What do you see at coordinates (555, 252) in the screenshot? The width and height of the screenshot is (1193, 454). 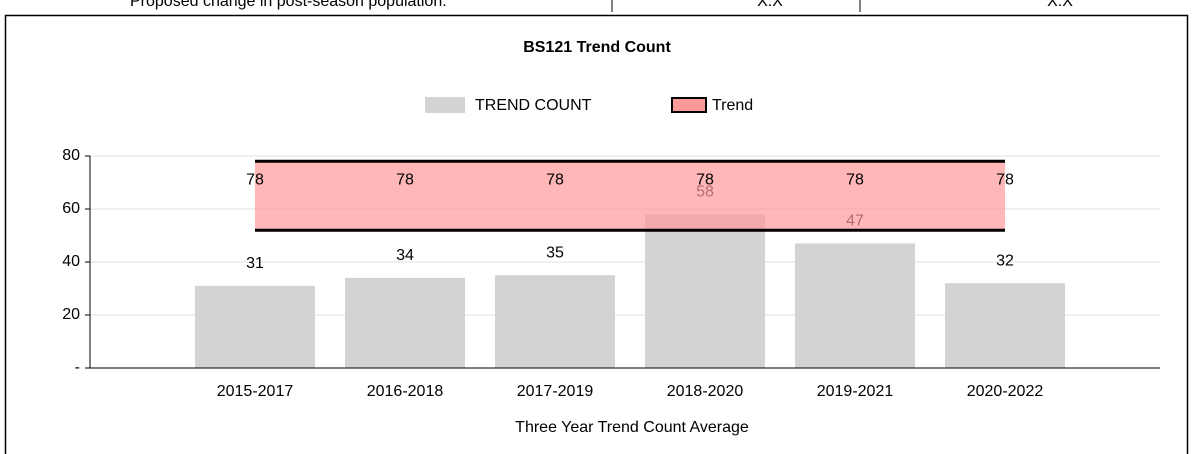 I see `bar-value-label: 35` at bounding box center [555, 252].